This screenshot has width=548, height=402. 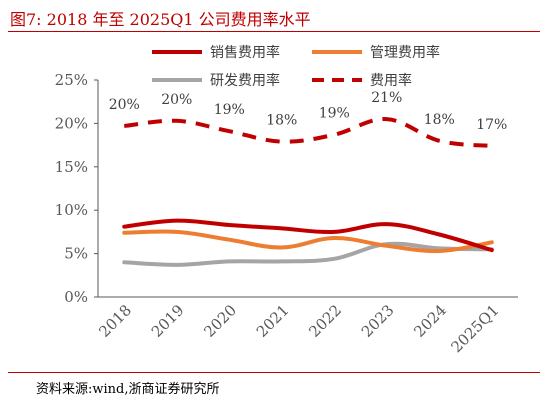 I want to click on source-note: 资料来源:wind,浙商证券研究所, so click(x=128, y=389).